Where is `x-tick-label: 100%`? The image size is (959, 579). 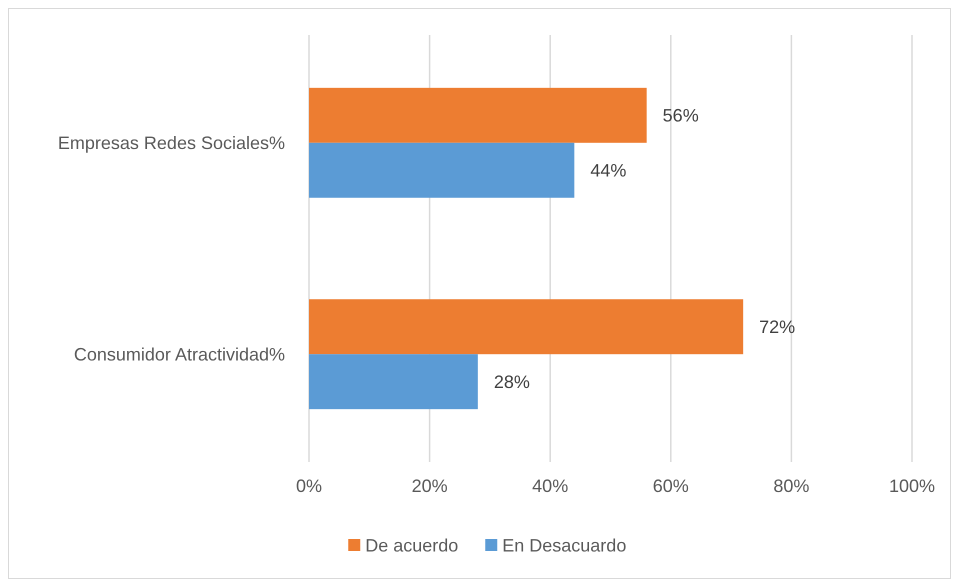 x-tick-label: 100% is located at coordinates (912, 486).